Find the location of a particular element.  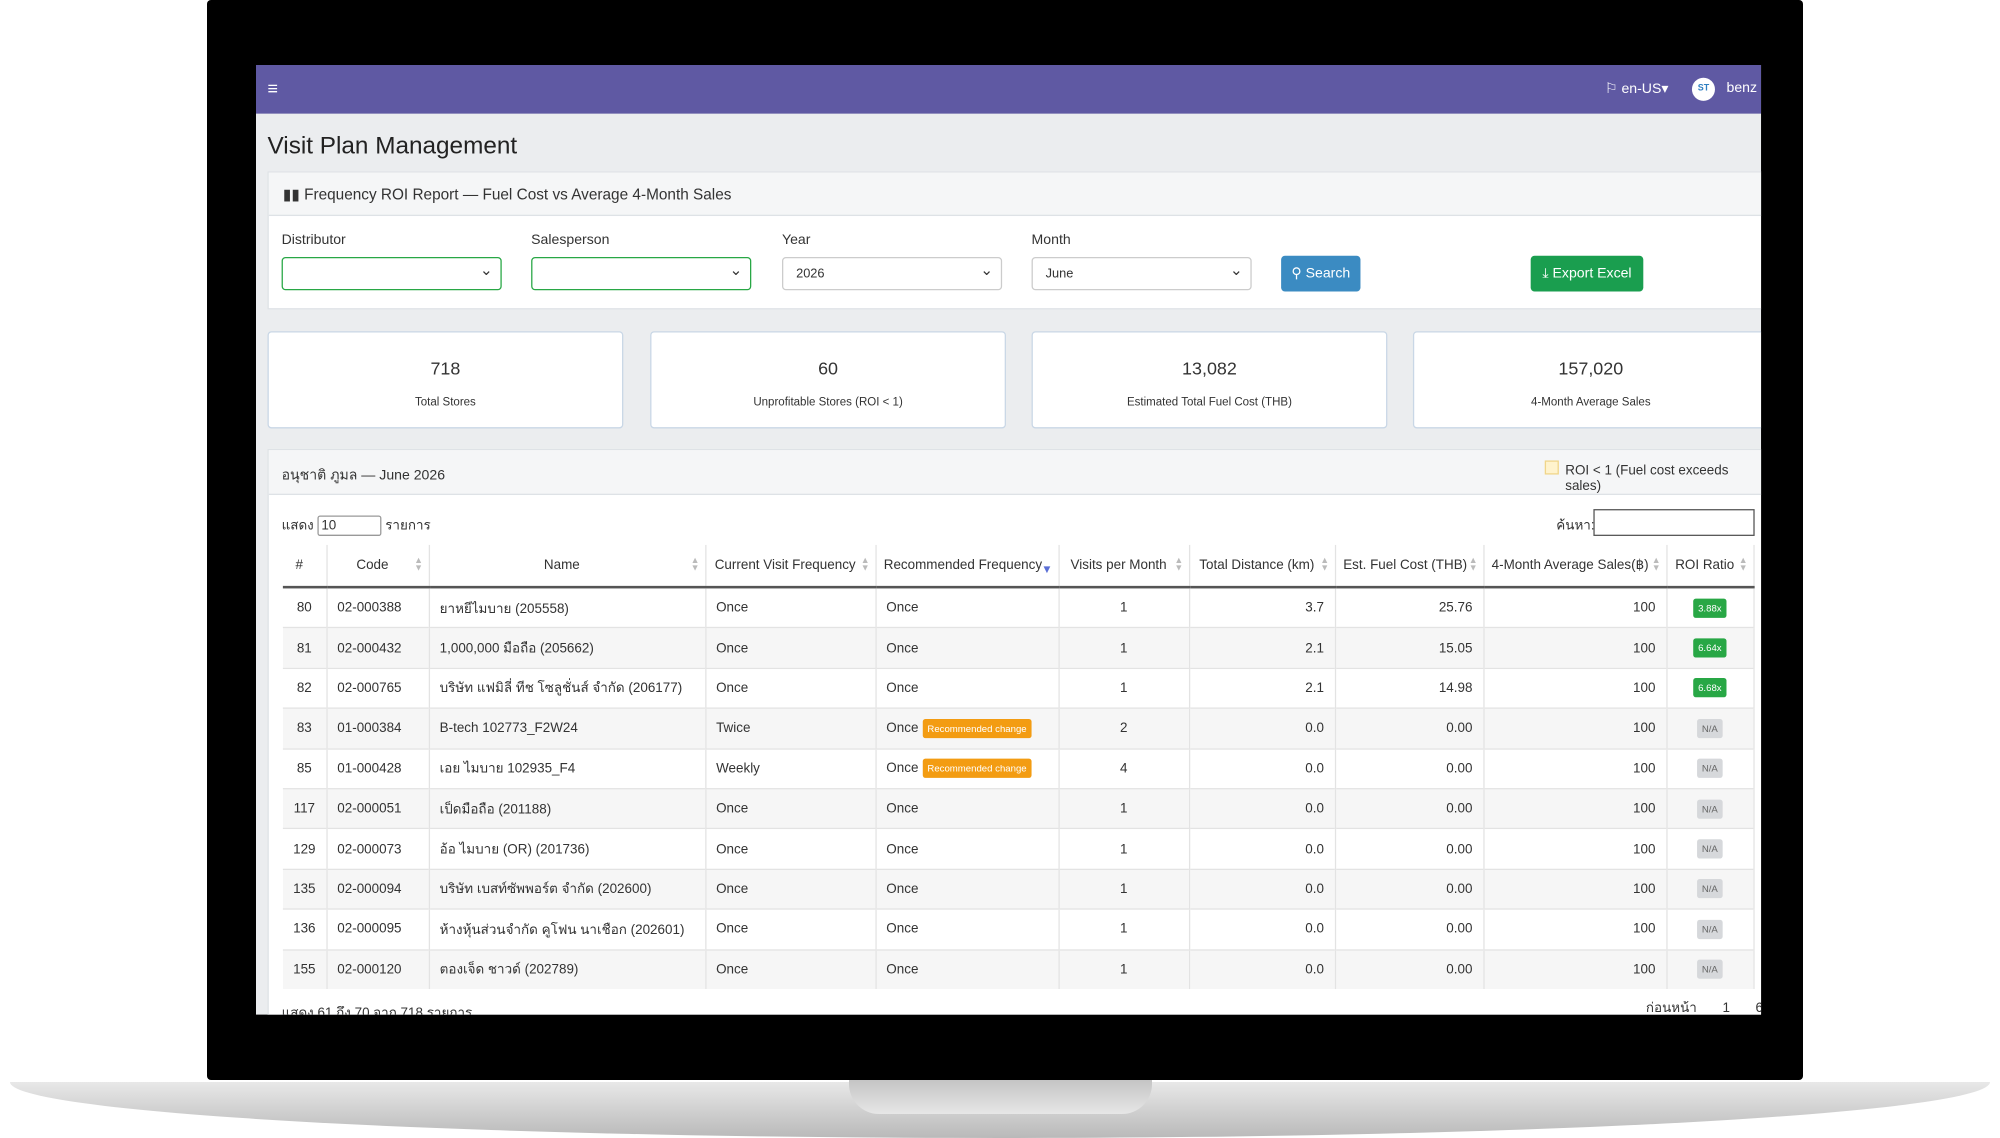

page-title: Visit Plan Management is located at coordinates (392, 146).